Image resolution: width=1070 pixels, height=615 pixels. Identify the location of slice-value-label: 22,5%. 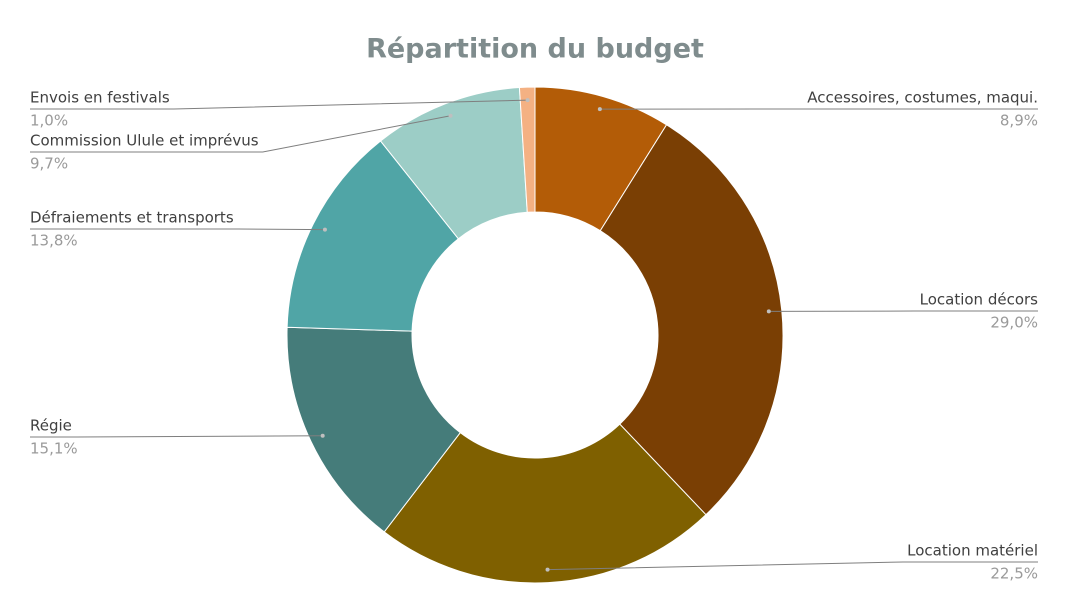
(1014, 574).